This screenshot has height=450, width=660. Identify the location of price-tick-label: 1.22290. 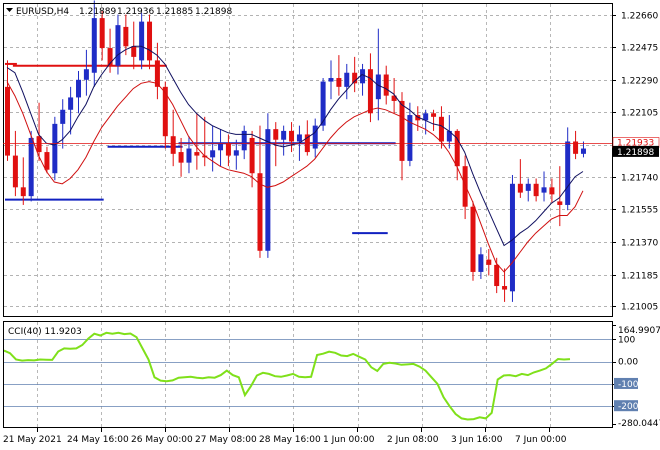
(639, 82).